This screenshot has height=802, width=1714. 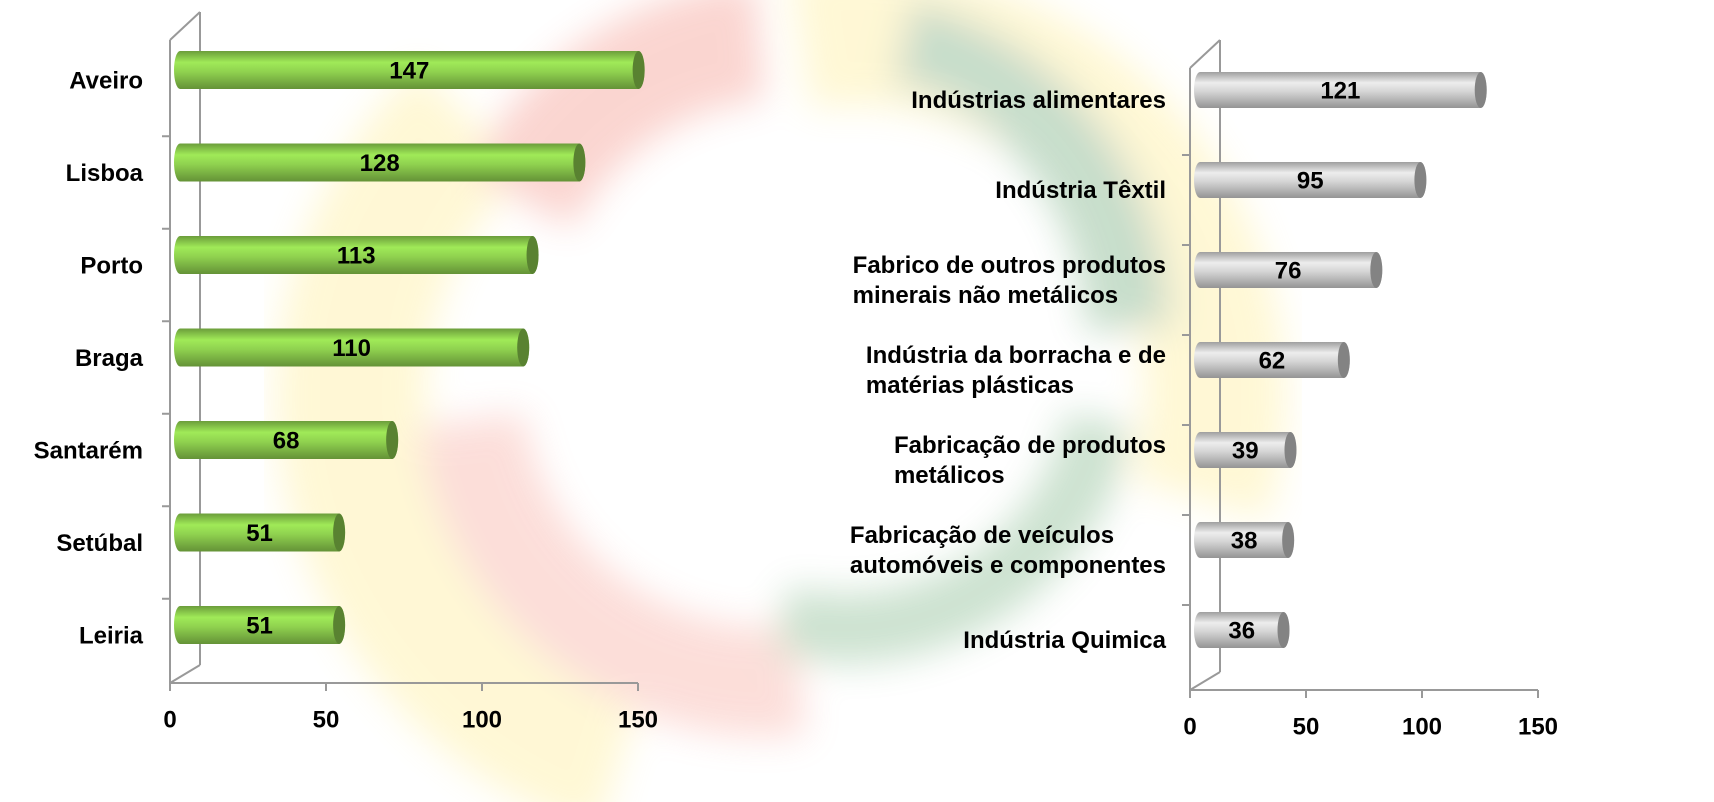 What do you see at coordinates (88, 450) in the screenshot?
I see `category-label: Santarém` at bounding box center [88, 450].